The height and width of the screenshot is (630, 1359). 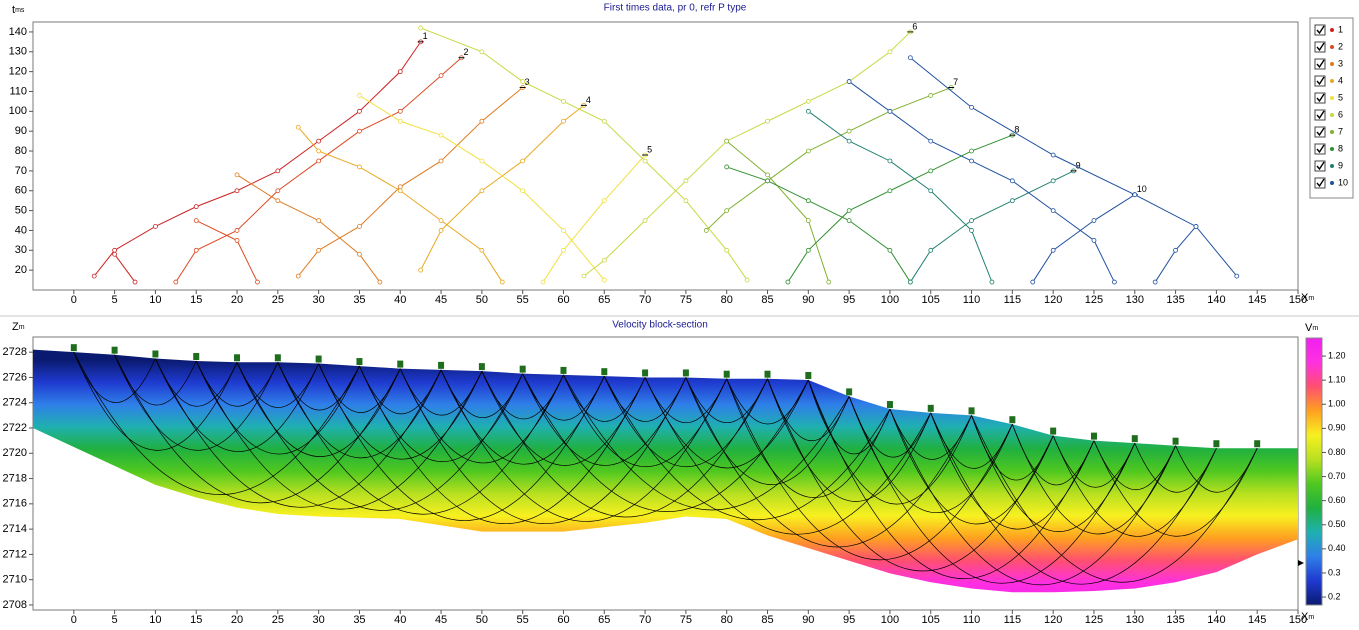 I want to click on x-tick-label: 95, so click(x=849, y=620).